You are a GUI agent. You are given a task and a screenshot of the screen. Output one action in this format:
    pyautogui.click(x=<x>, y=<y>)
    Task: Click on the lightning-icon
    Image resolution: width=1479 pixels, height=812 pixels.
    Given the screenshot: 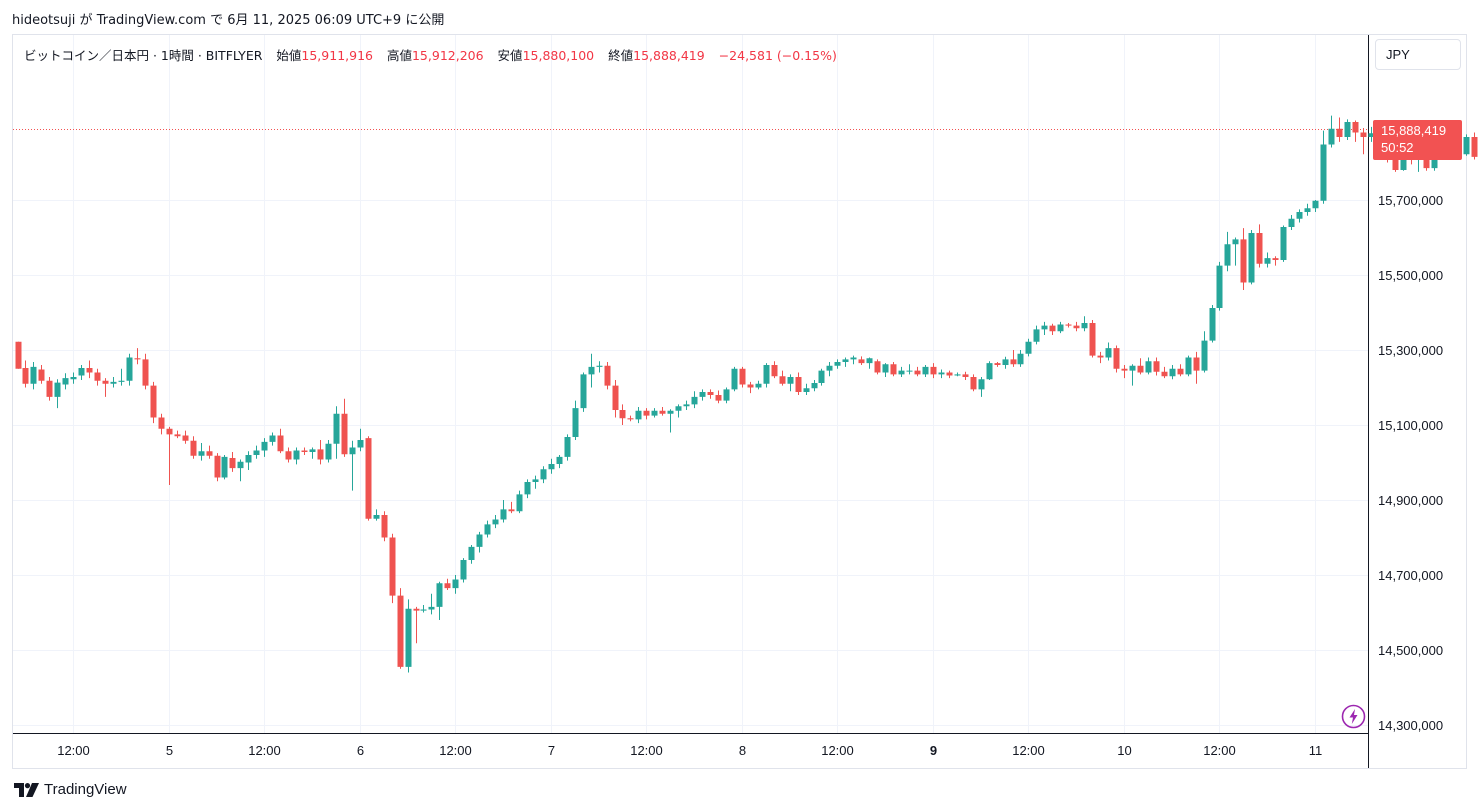 What is the action you would take?
    pyautogui.click(x=1353, y=716)
    